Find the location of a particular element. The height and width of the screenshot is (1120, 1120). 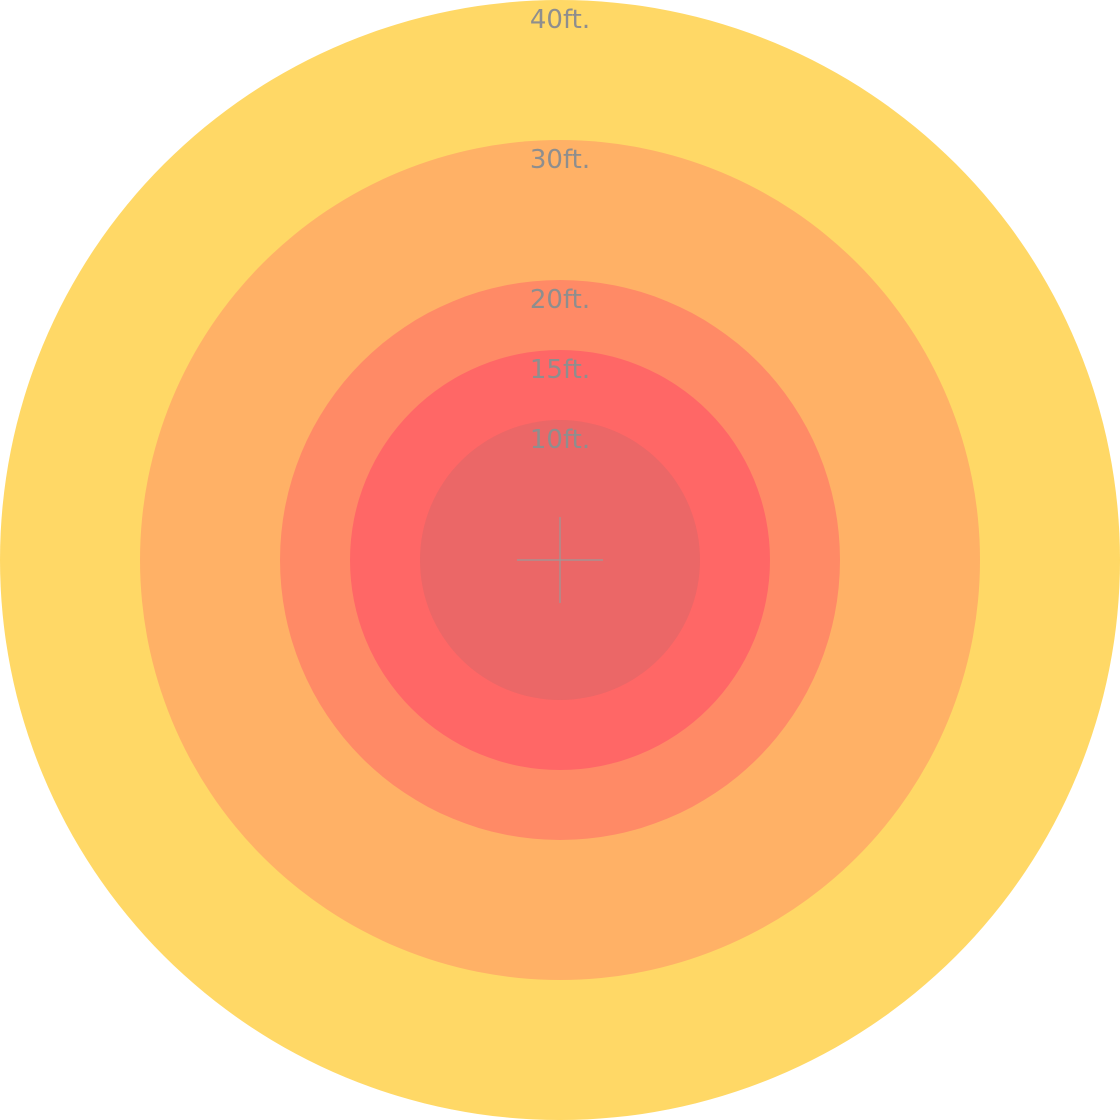

ring-label-15ft: 15ft. is located at coordinates (560, 370).